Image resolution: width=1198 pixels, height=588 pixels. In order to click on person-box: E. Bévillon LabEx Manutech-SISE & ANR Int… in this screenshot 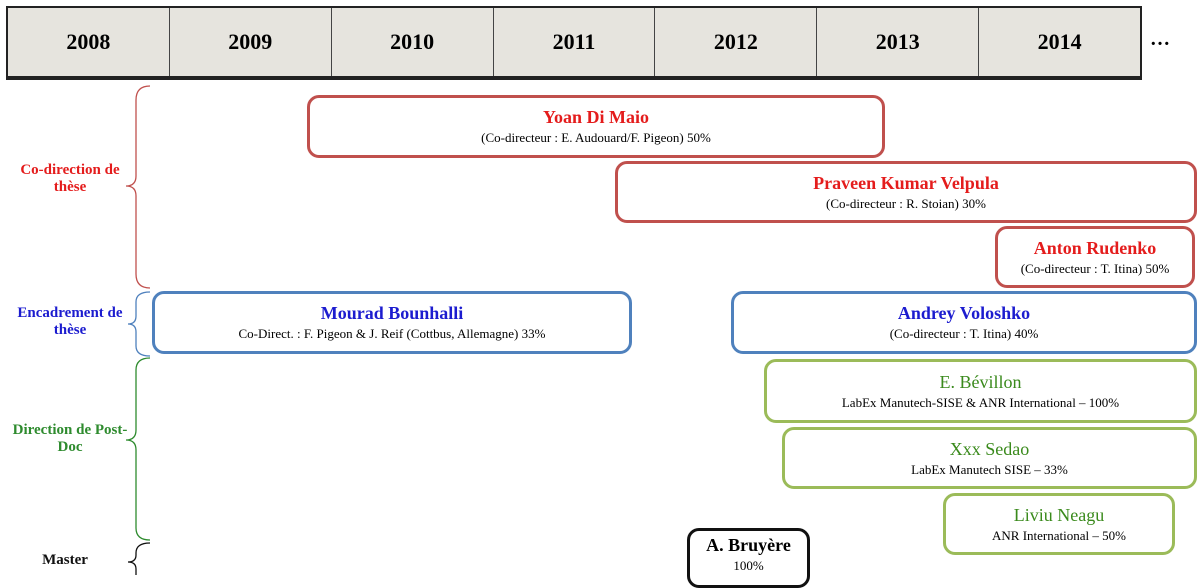, I will do `click(980, 391)`.